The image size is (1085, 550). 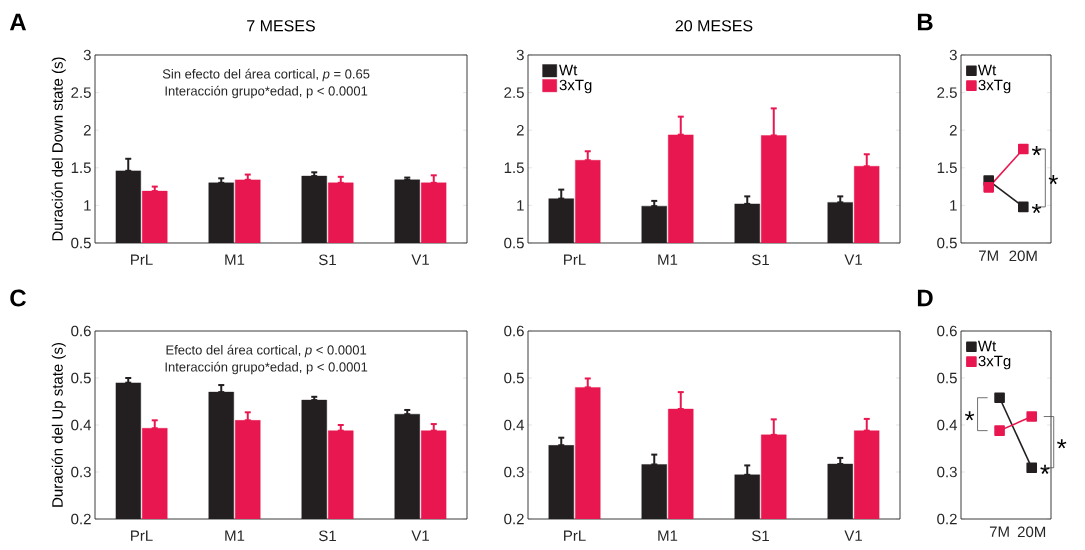 What do you see at coordinates (18, 298) in the screenshot?
I see `text: C` at bounding box center [18, 298].